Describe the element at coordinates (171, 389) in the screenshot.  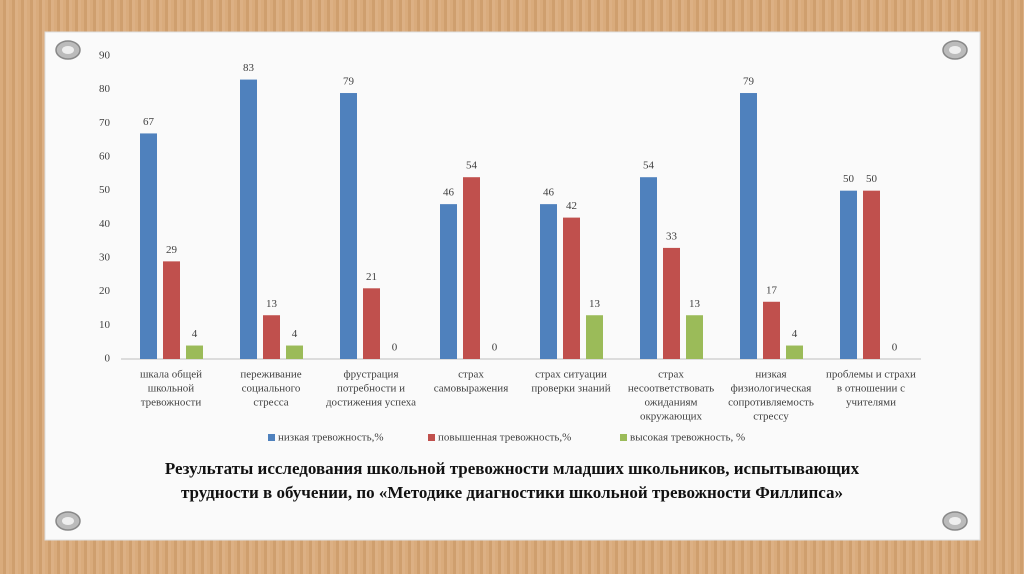
I see `x-tick-label: школьной` at that location.